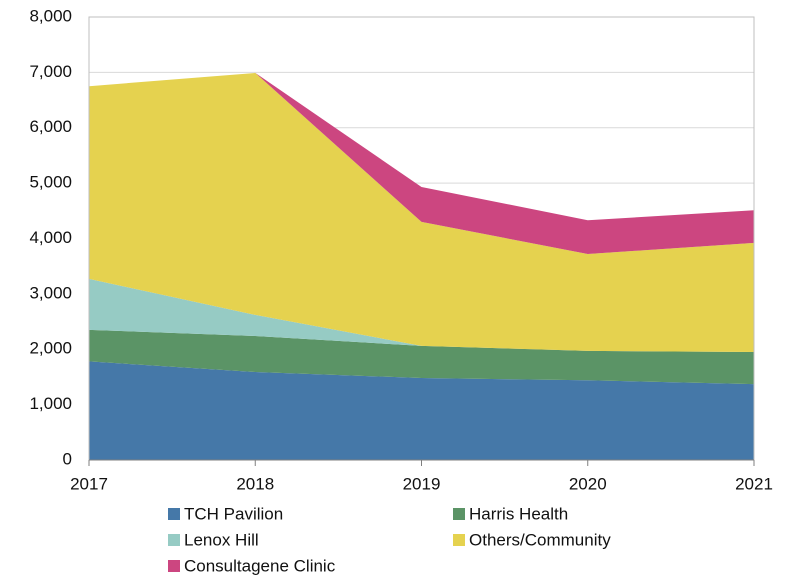  Describe the element at coordinates (518, 513) in the screenshot. I see `legend-label: Harris Health` at that location.